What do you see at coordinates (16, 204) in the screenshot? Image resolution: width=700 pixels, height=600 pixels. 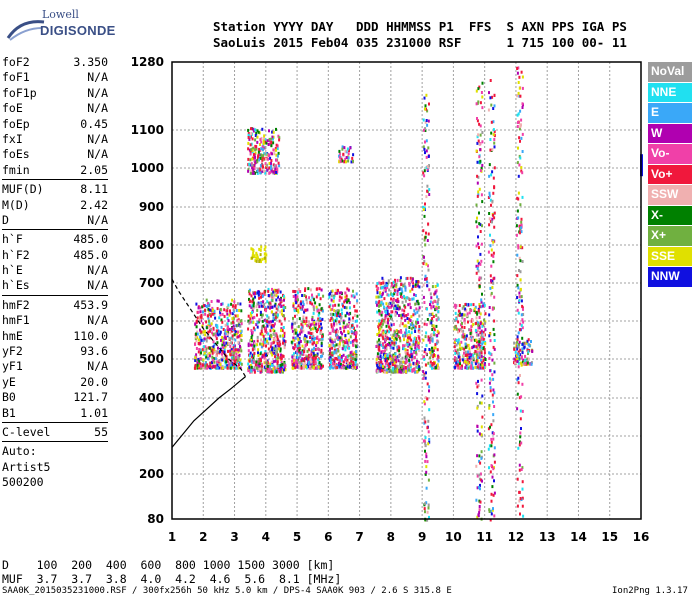 I see `param-name: M(D)` at bounding box center [16, 204].